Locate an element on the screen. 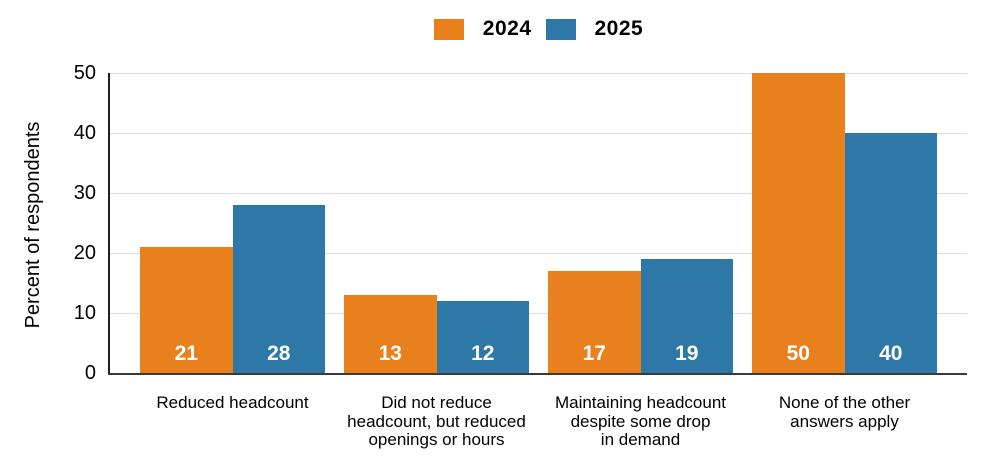 Image resolution: width=991 pixels, height=457 pixels. bar-2024-group3: 17 is located at coordinates (594, 322).